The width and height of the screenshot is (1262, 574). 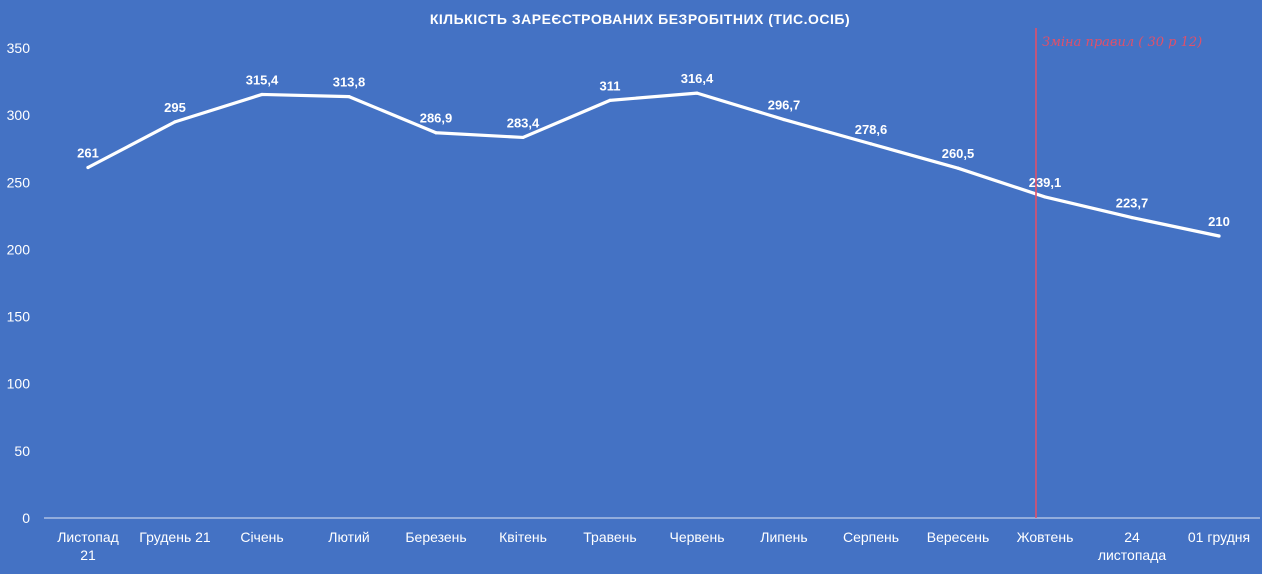 I want to click on y-tick-label: 100, so click(x=19, y=384).